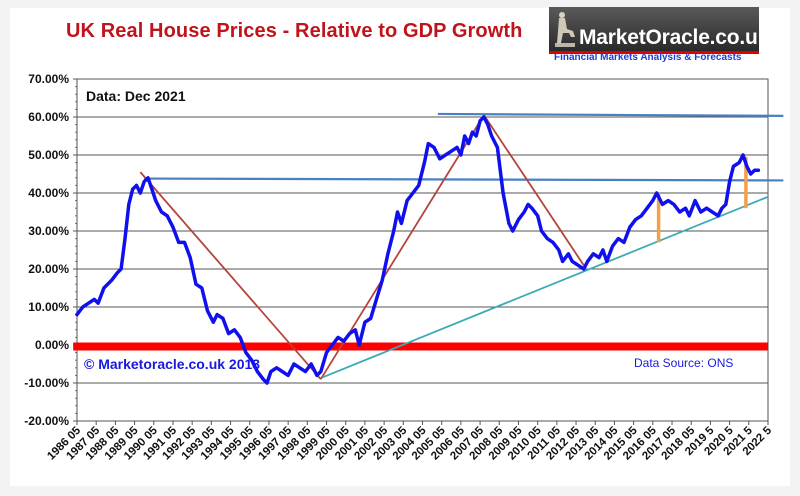  What do you see at coordinates (683, 363) in the screenshot?
I see `data-source-note: Data Source: ONS` at bounding box center [683, 363].